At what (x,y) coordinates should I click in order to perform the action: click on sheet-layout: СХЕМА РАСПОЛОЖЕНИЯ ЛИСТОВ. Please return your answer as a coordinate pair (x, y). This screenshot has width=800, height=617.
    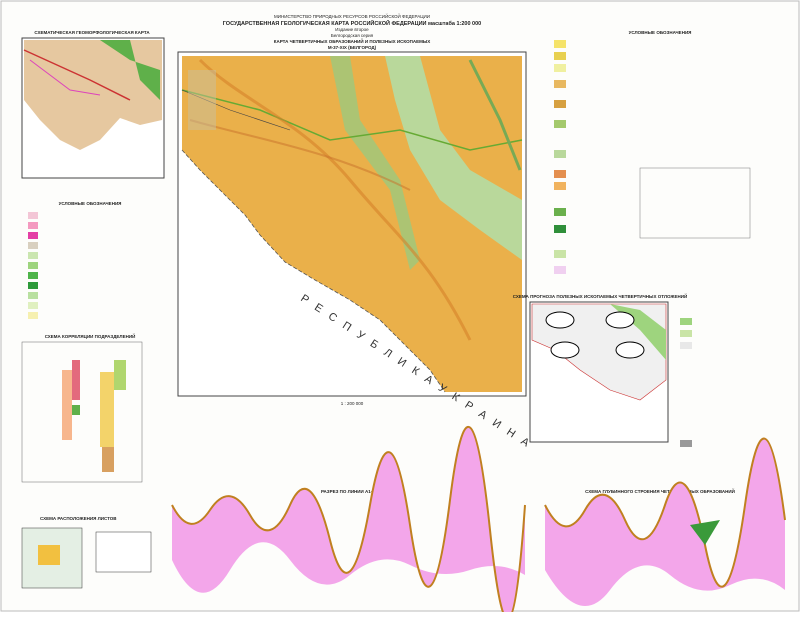
    Looking at the image, I should click on (86, 552).